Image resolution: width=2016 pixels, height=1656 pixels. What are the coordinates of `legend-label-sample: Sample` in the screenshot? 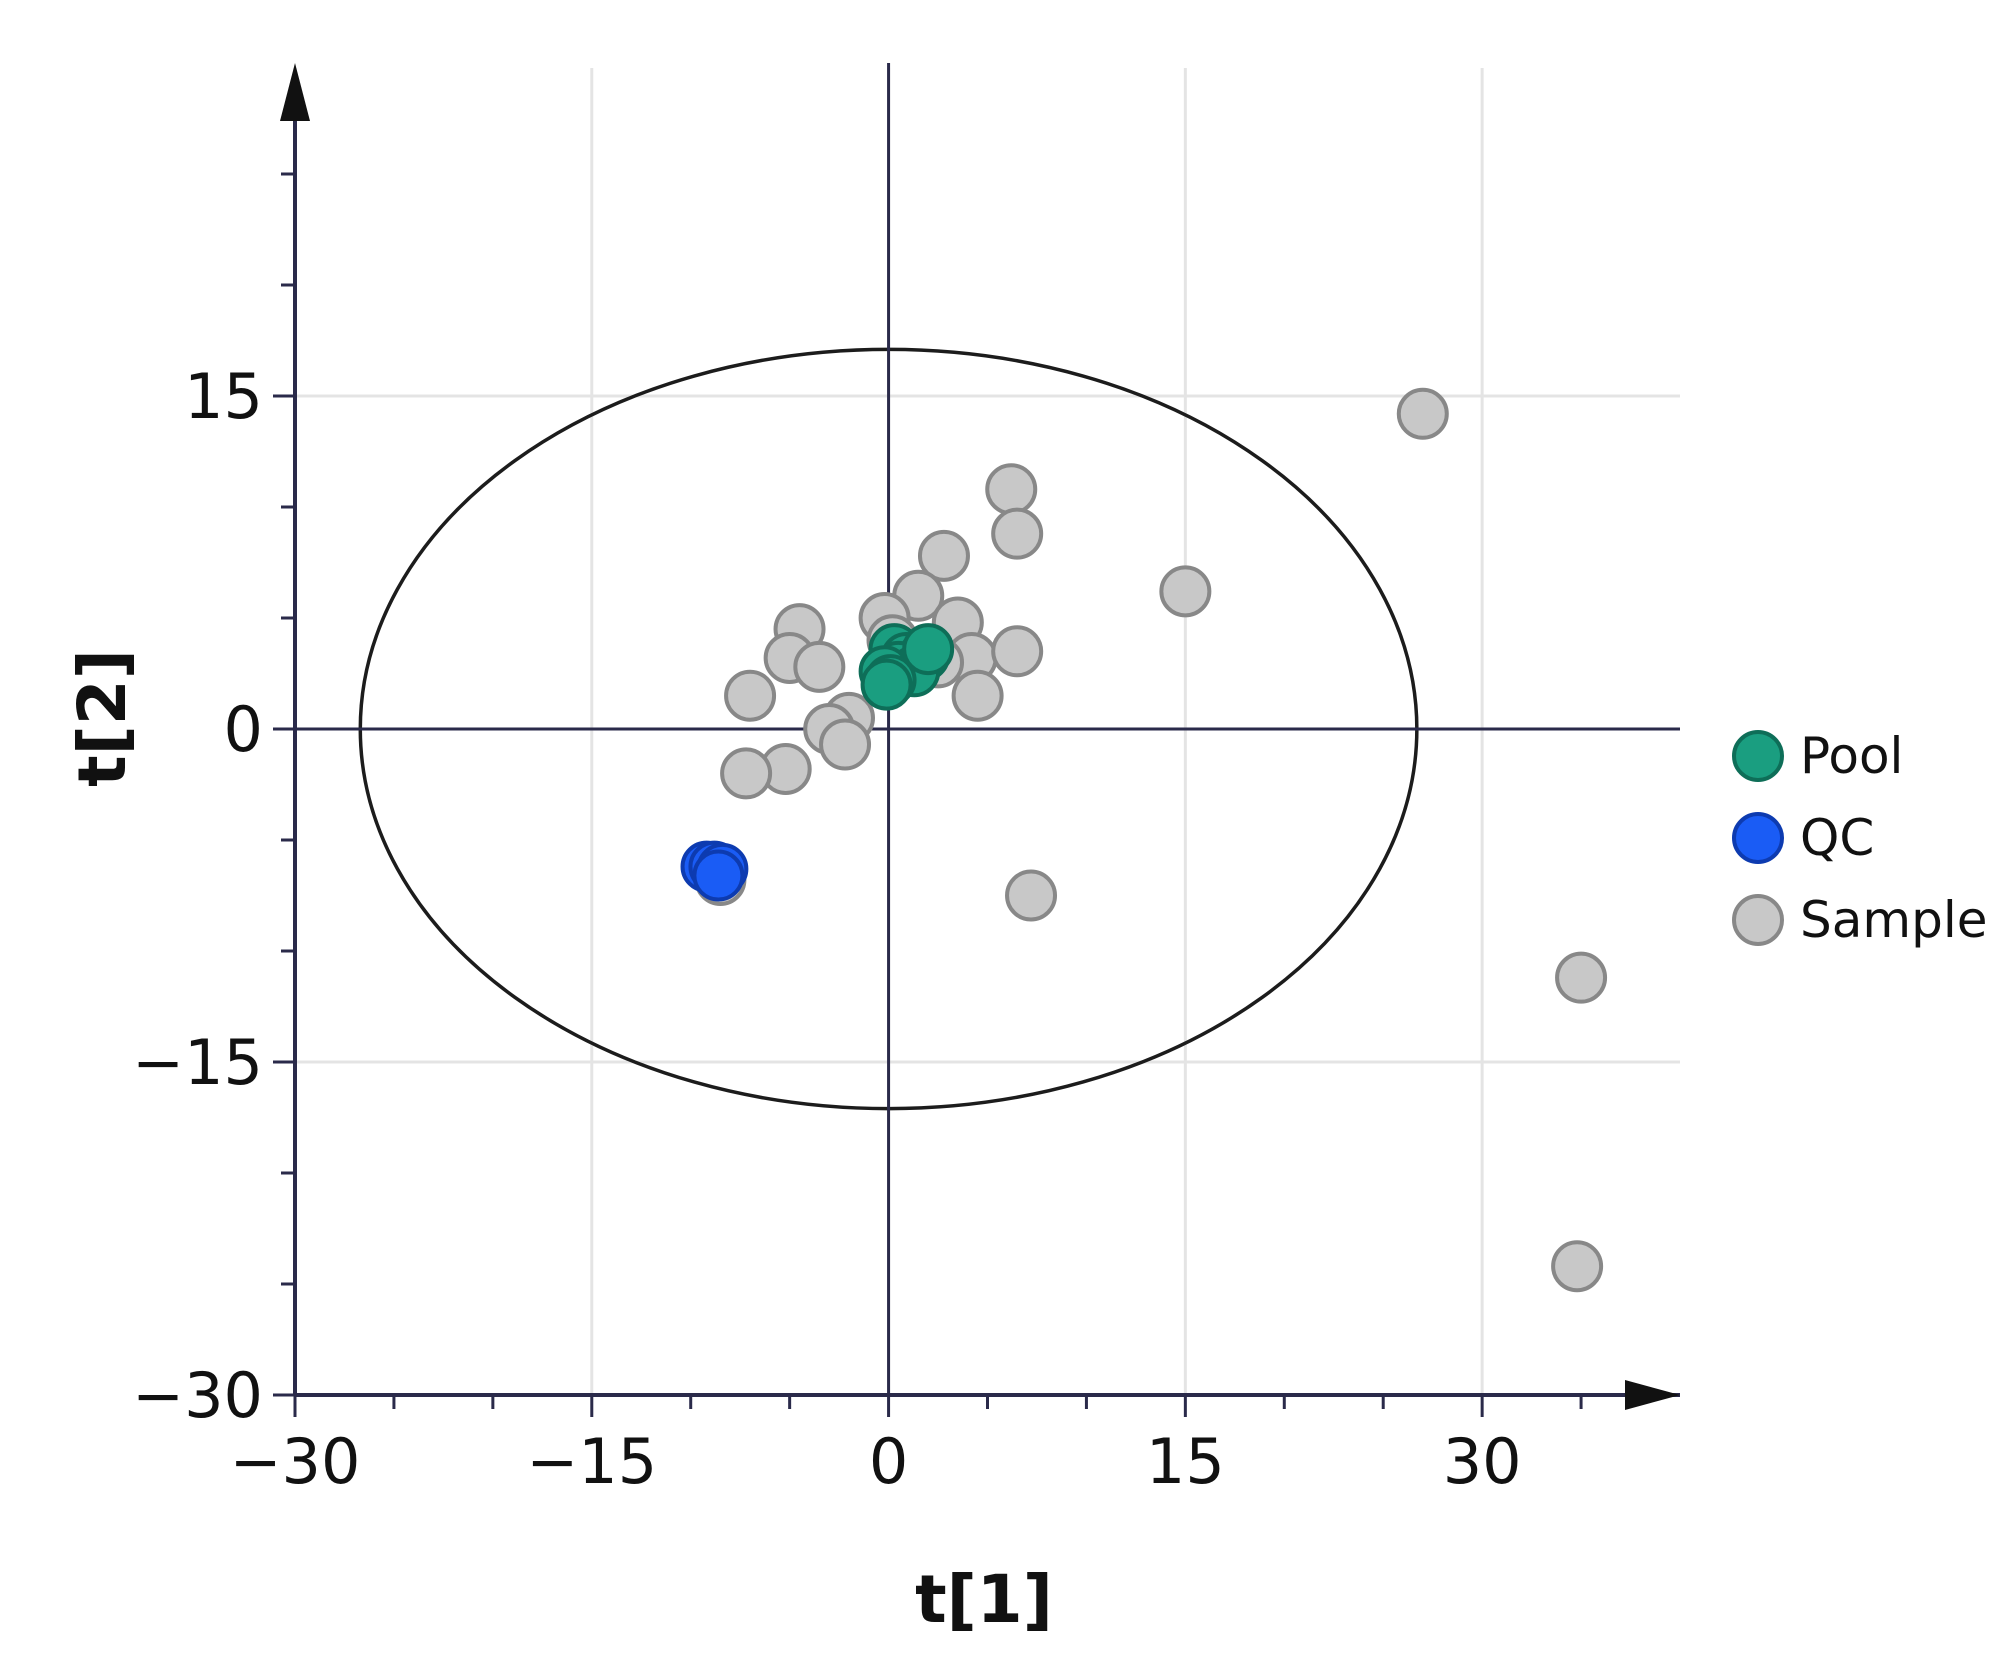 It's located at (1893, 920).